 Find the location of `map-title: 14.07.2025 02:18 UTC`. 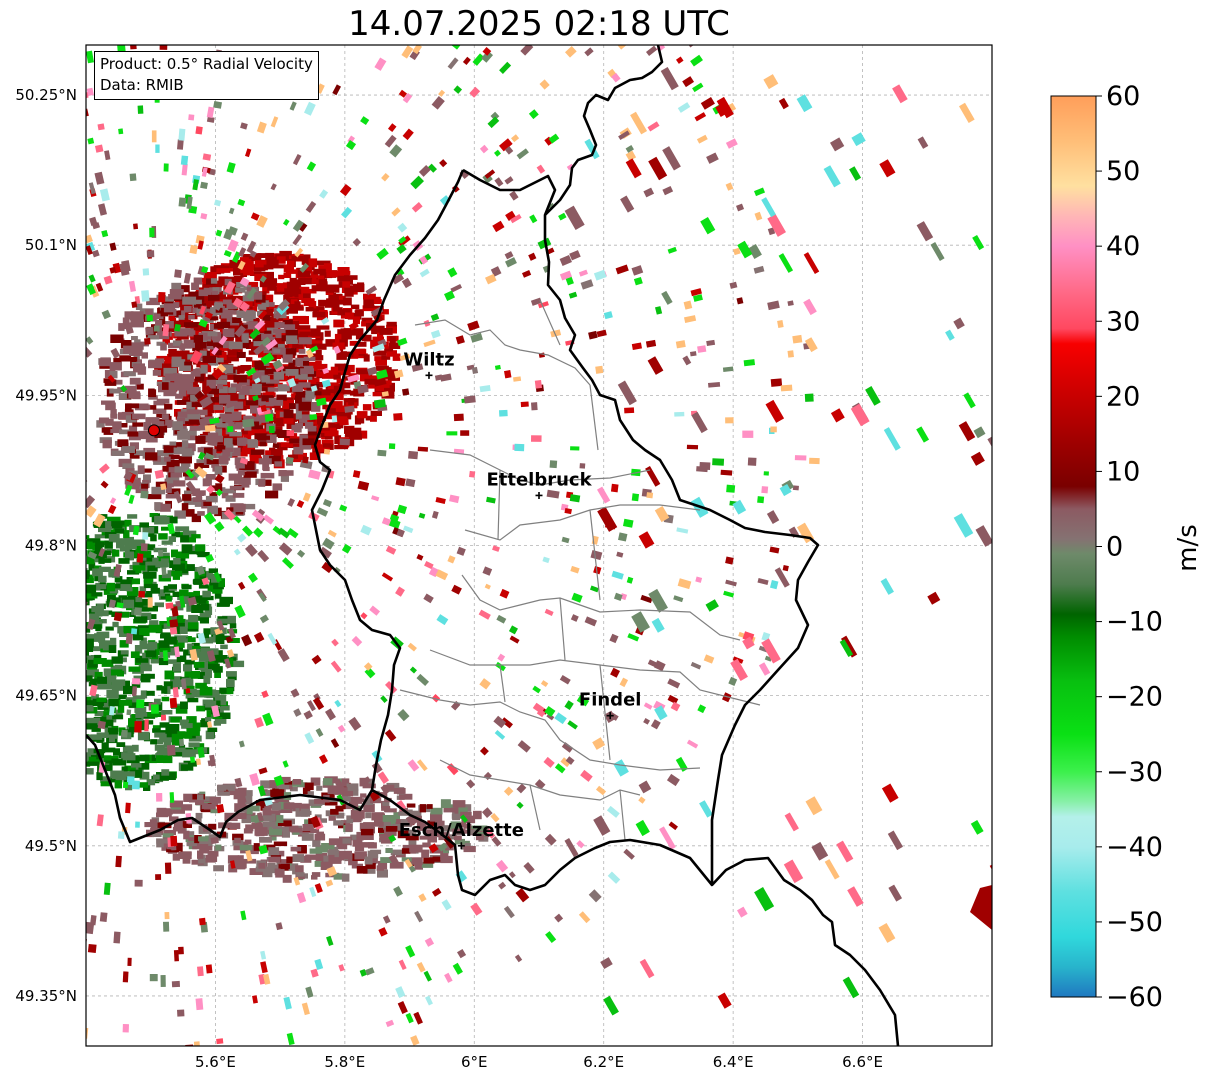

map-title: 14.07.2025 02:18 UTC is located at coordinates (539, 24).